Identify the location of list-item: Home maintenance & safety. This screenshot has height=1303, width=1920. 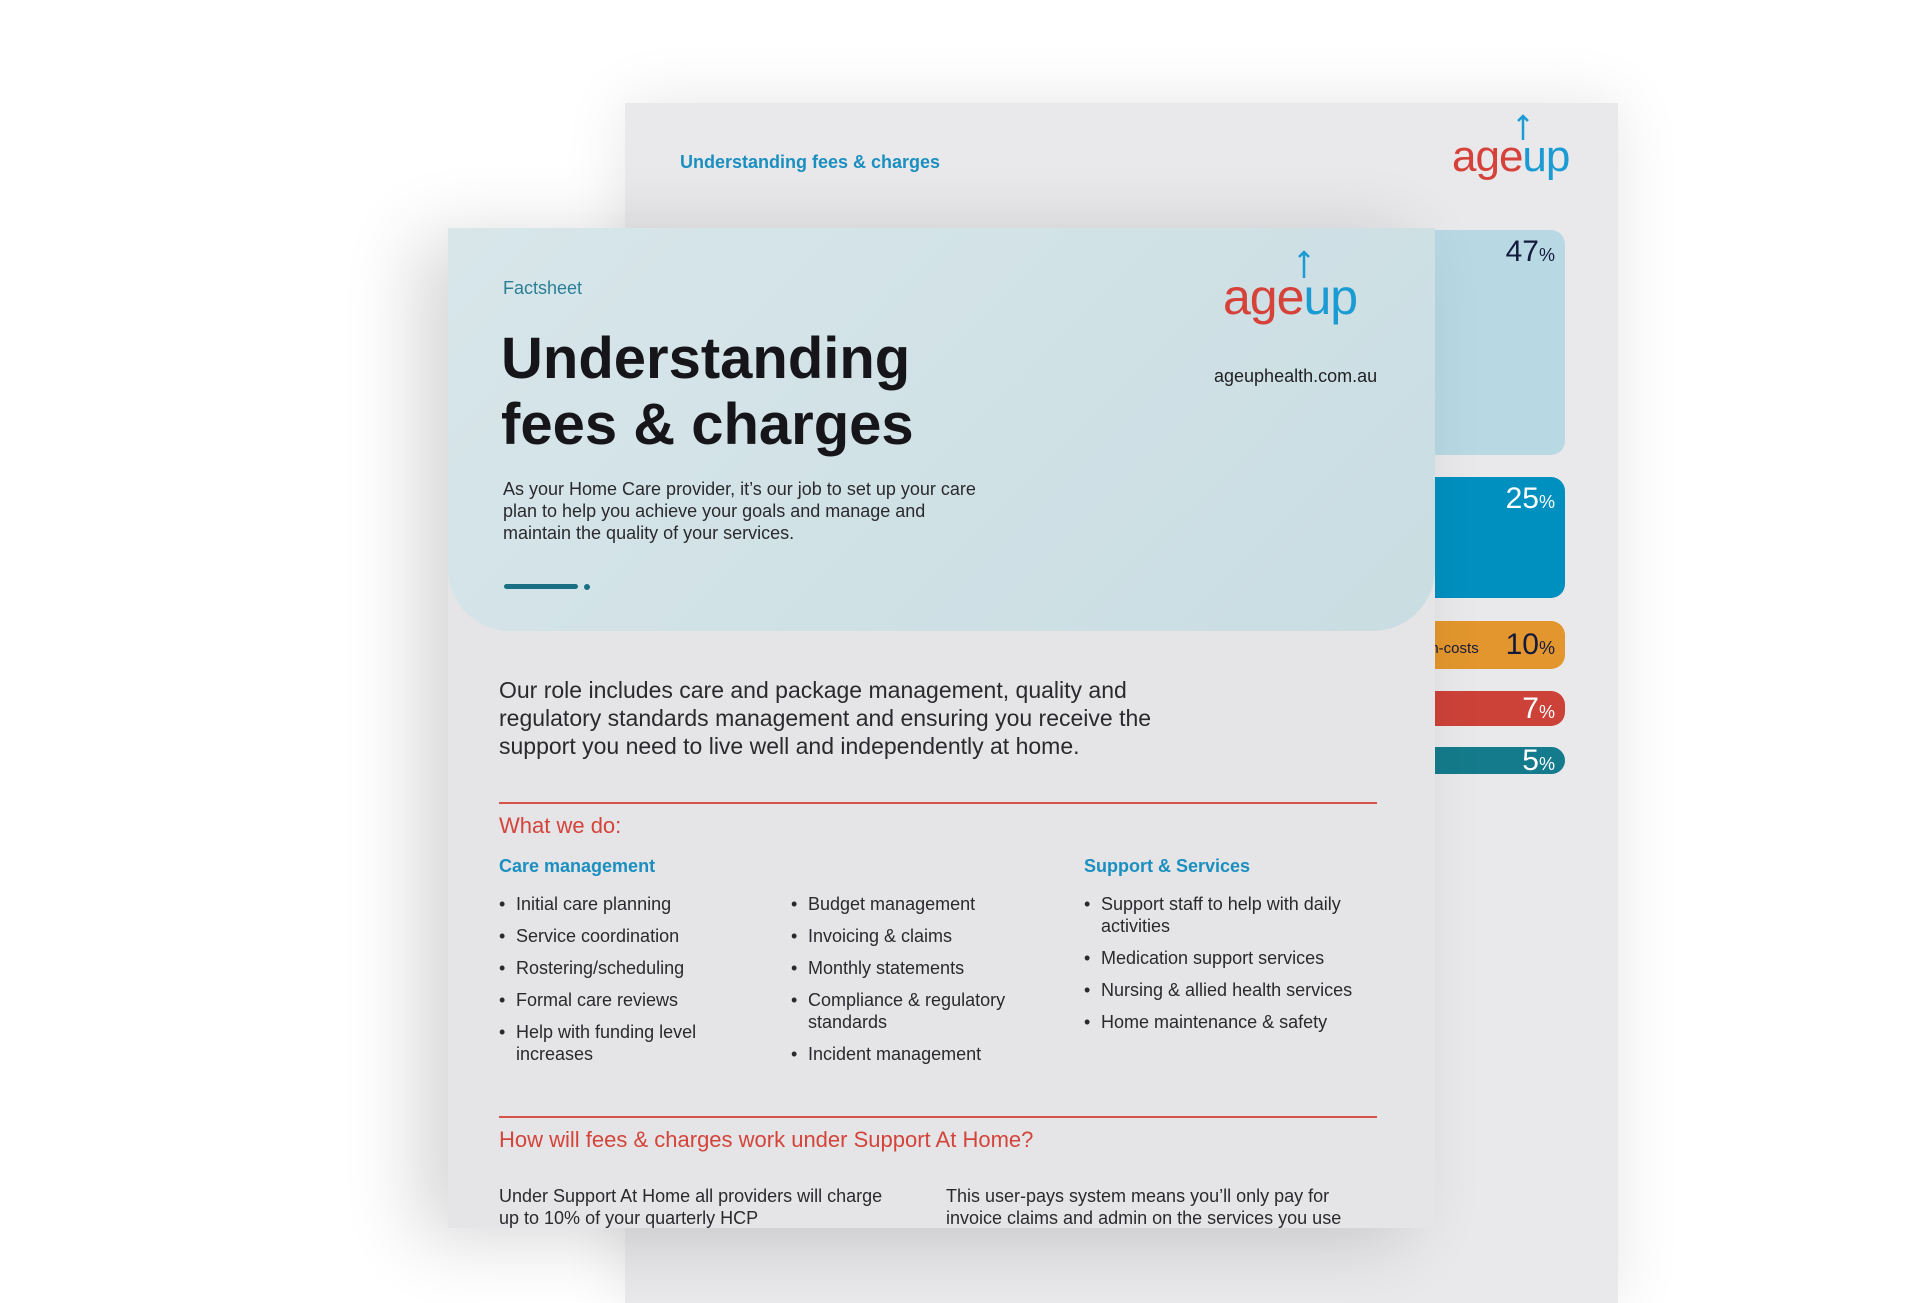
(1234, 1022).